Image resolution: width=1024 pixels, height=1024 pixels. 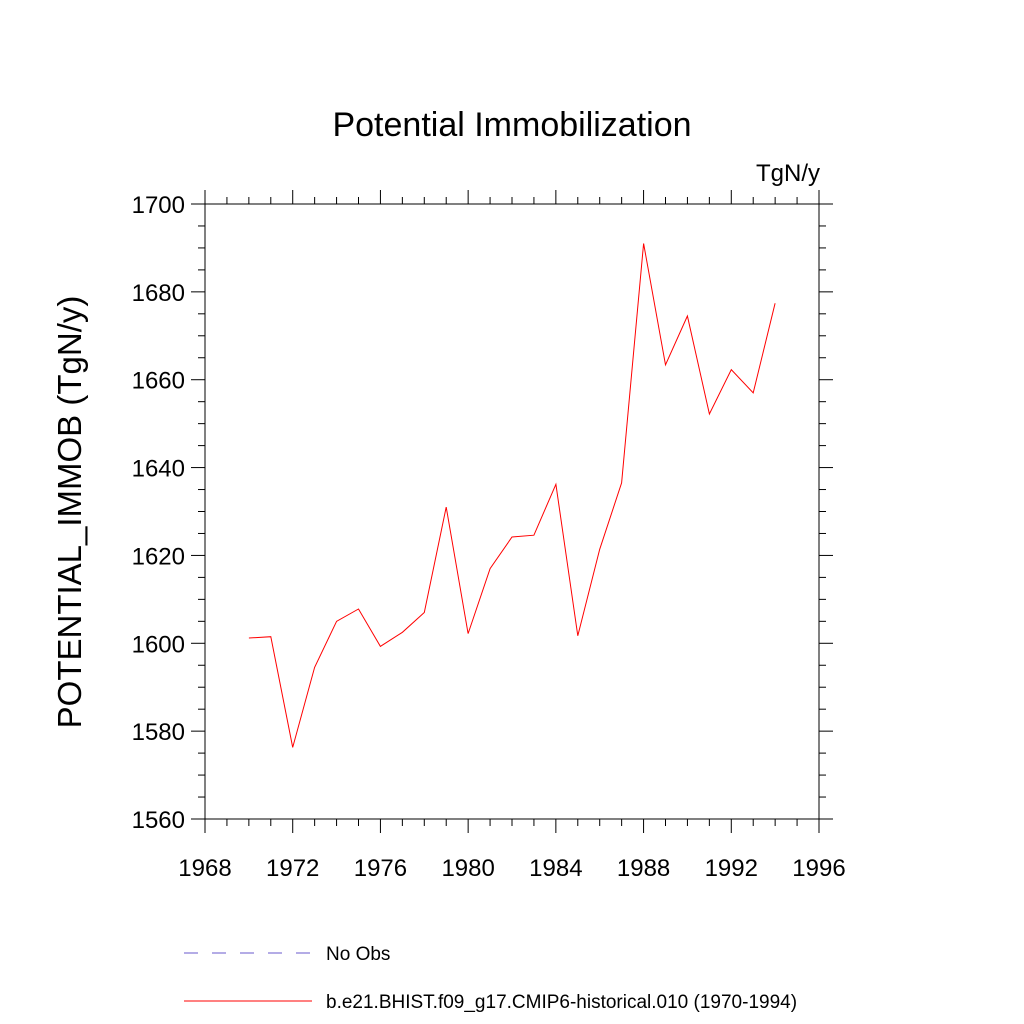 I want to click on y-tick-label: 1560, so click(x=158, y=820).